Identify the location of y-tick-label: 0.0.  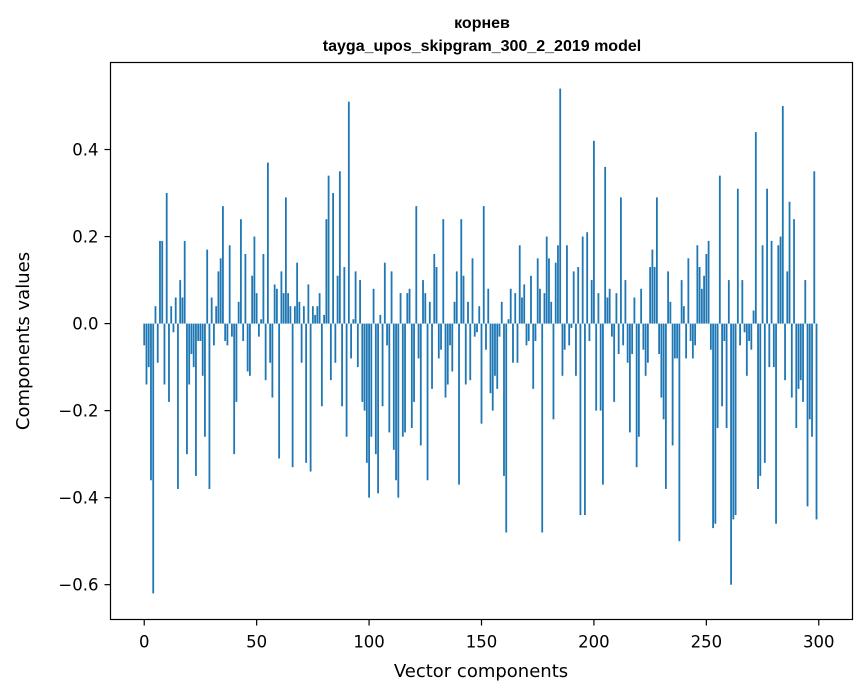
(85, 324).